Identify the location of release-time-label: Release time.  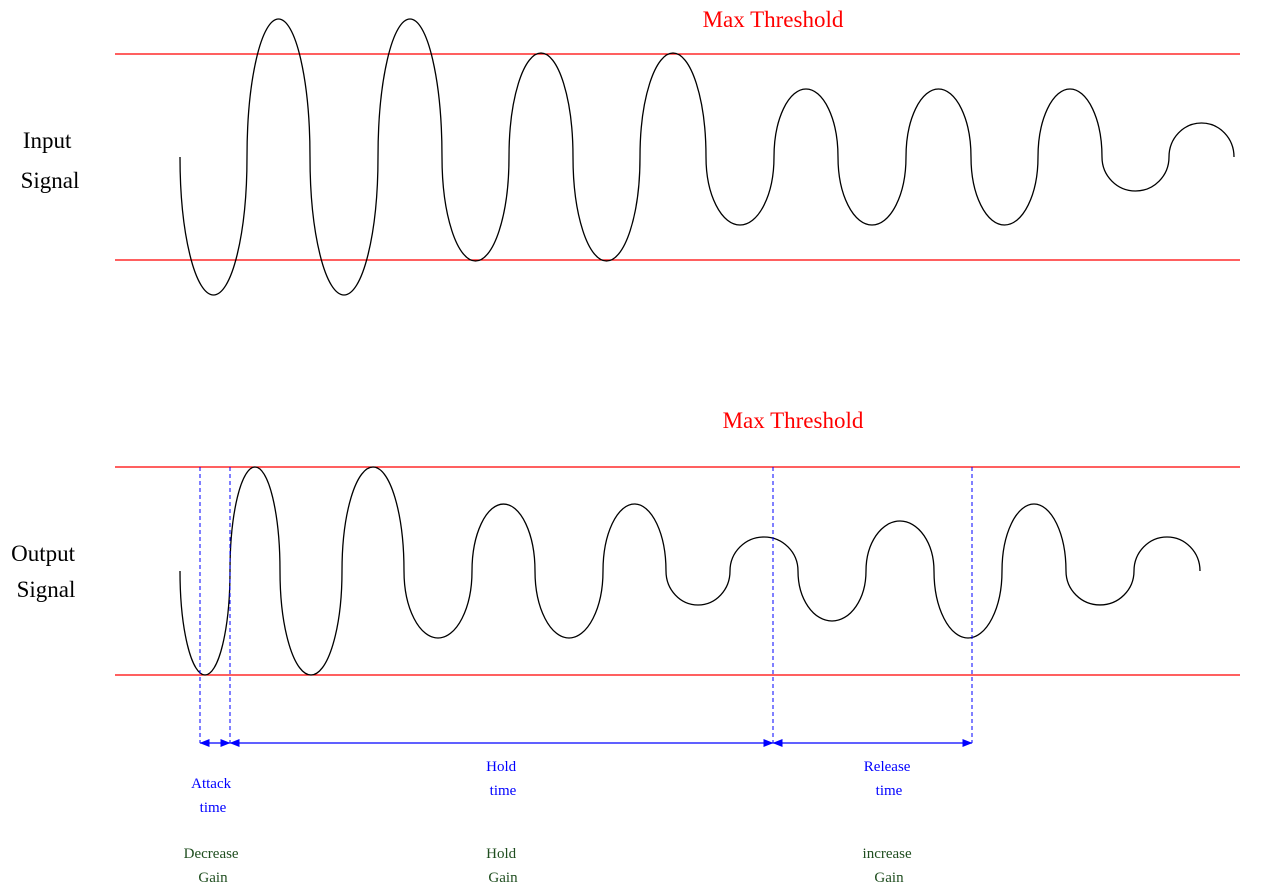
(889, 779).